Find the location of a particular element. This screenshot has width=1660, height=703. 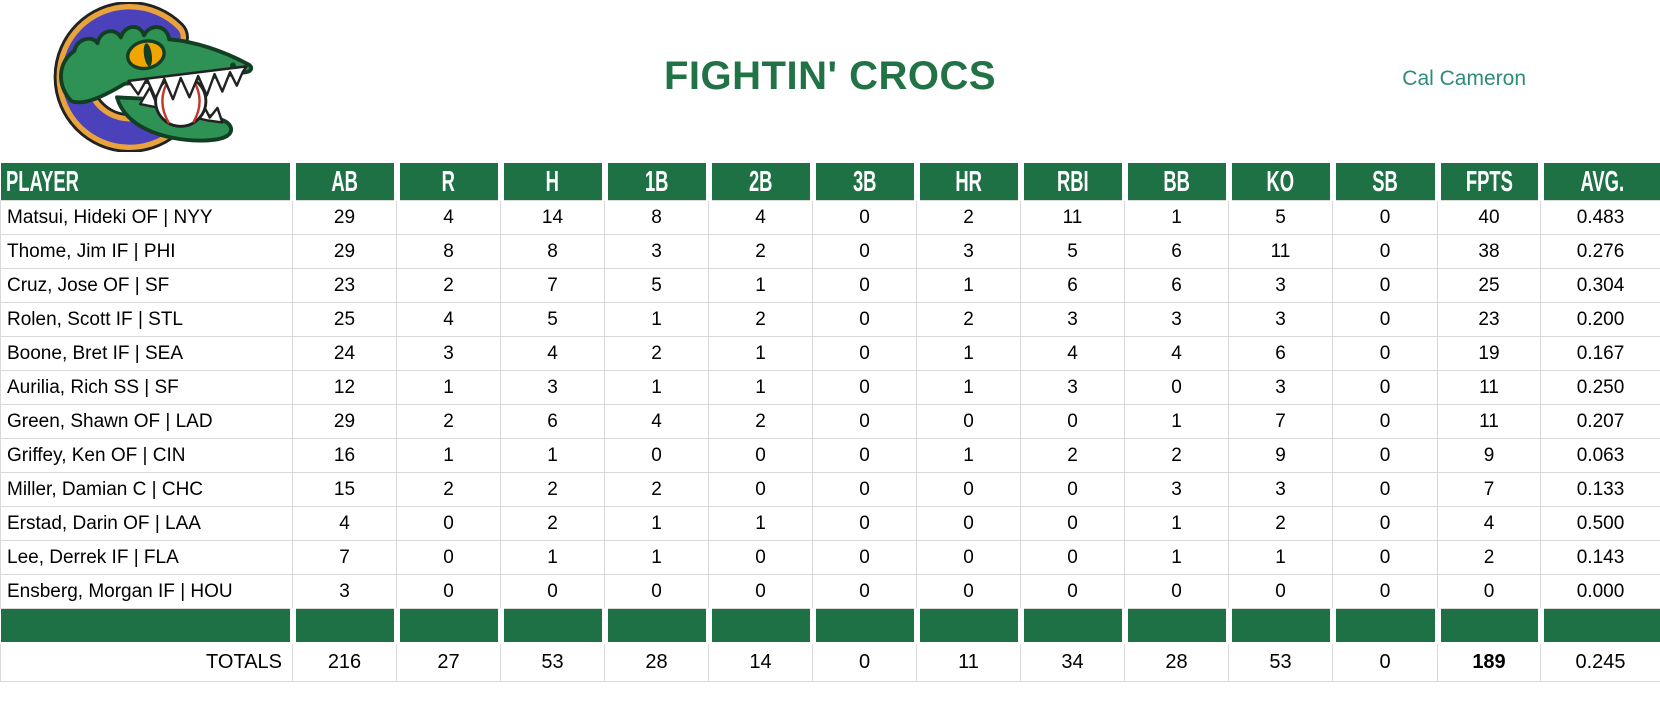

totals-cell: 0.245 is located at coordinates (1600, 662).